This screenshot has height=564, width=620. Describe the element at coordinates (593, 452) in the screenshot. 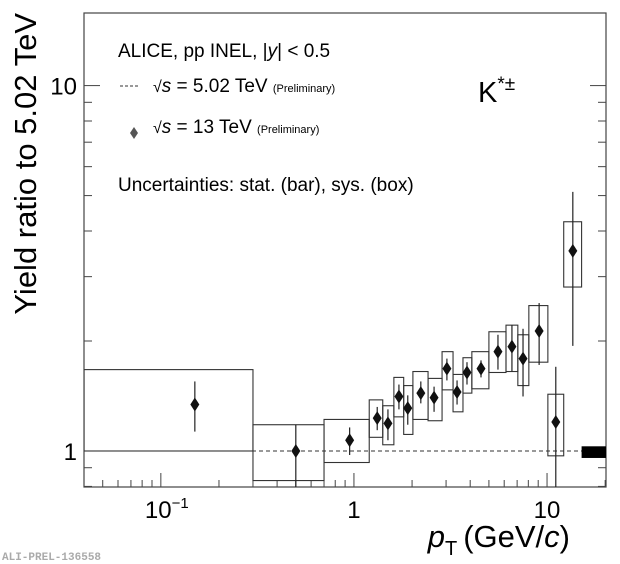

I see `normalization-uncertainty-box` at that location.